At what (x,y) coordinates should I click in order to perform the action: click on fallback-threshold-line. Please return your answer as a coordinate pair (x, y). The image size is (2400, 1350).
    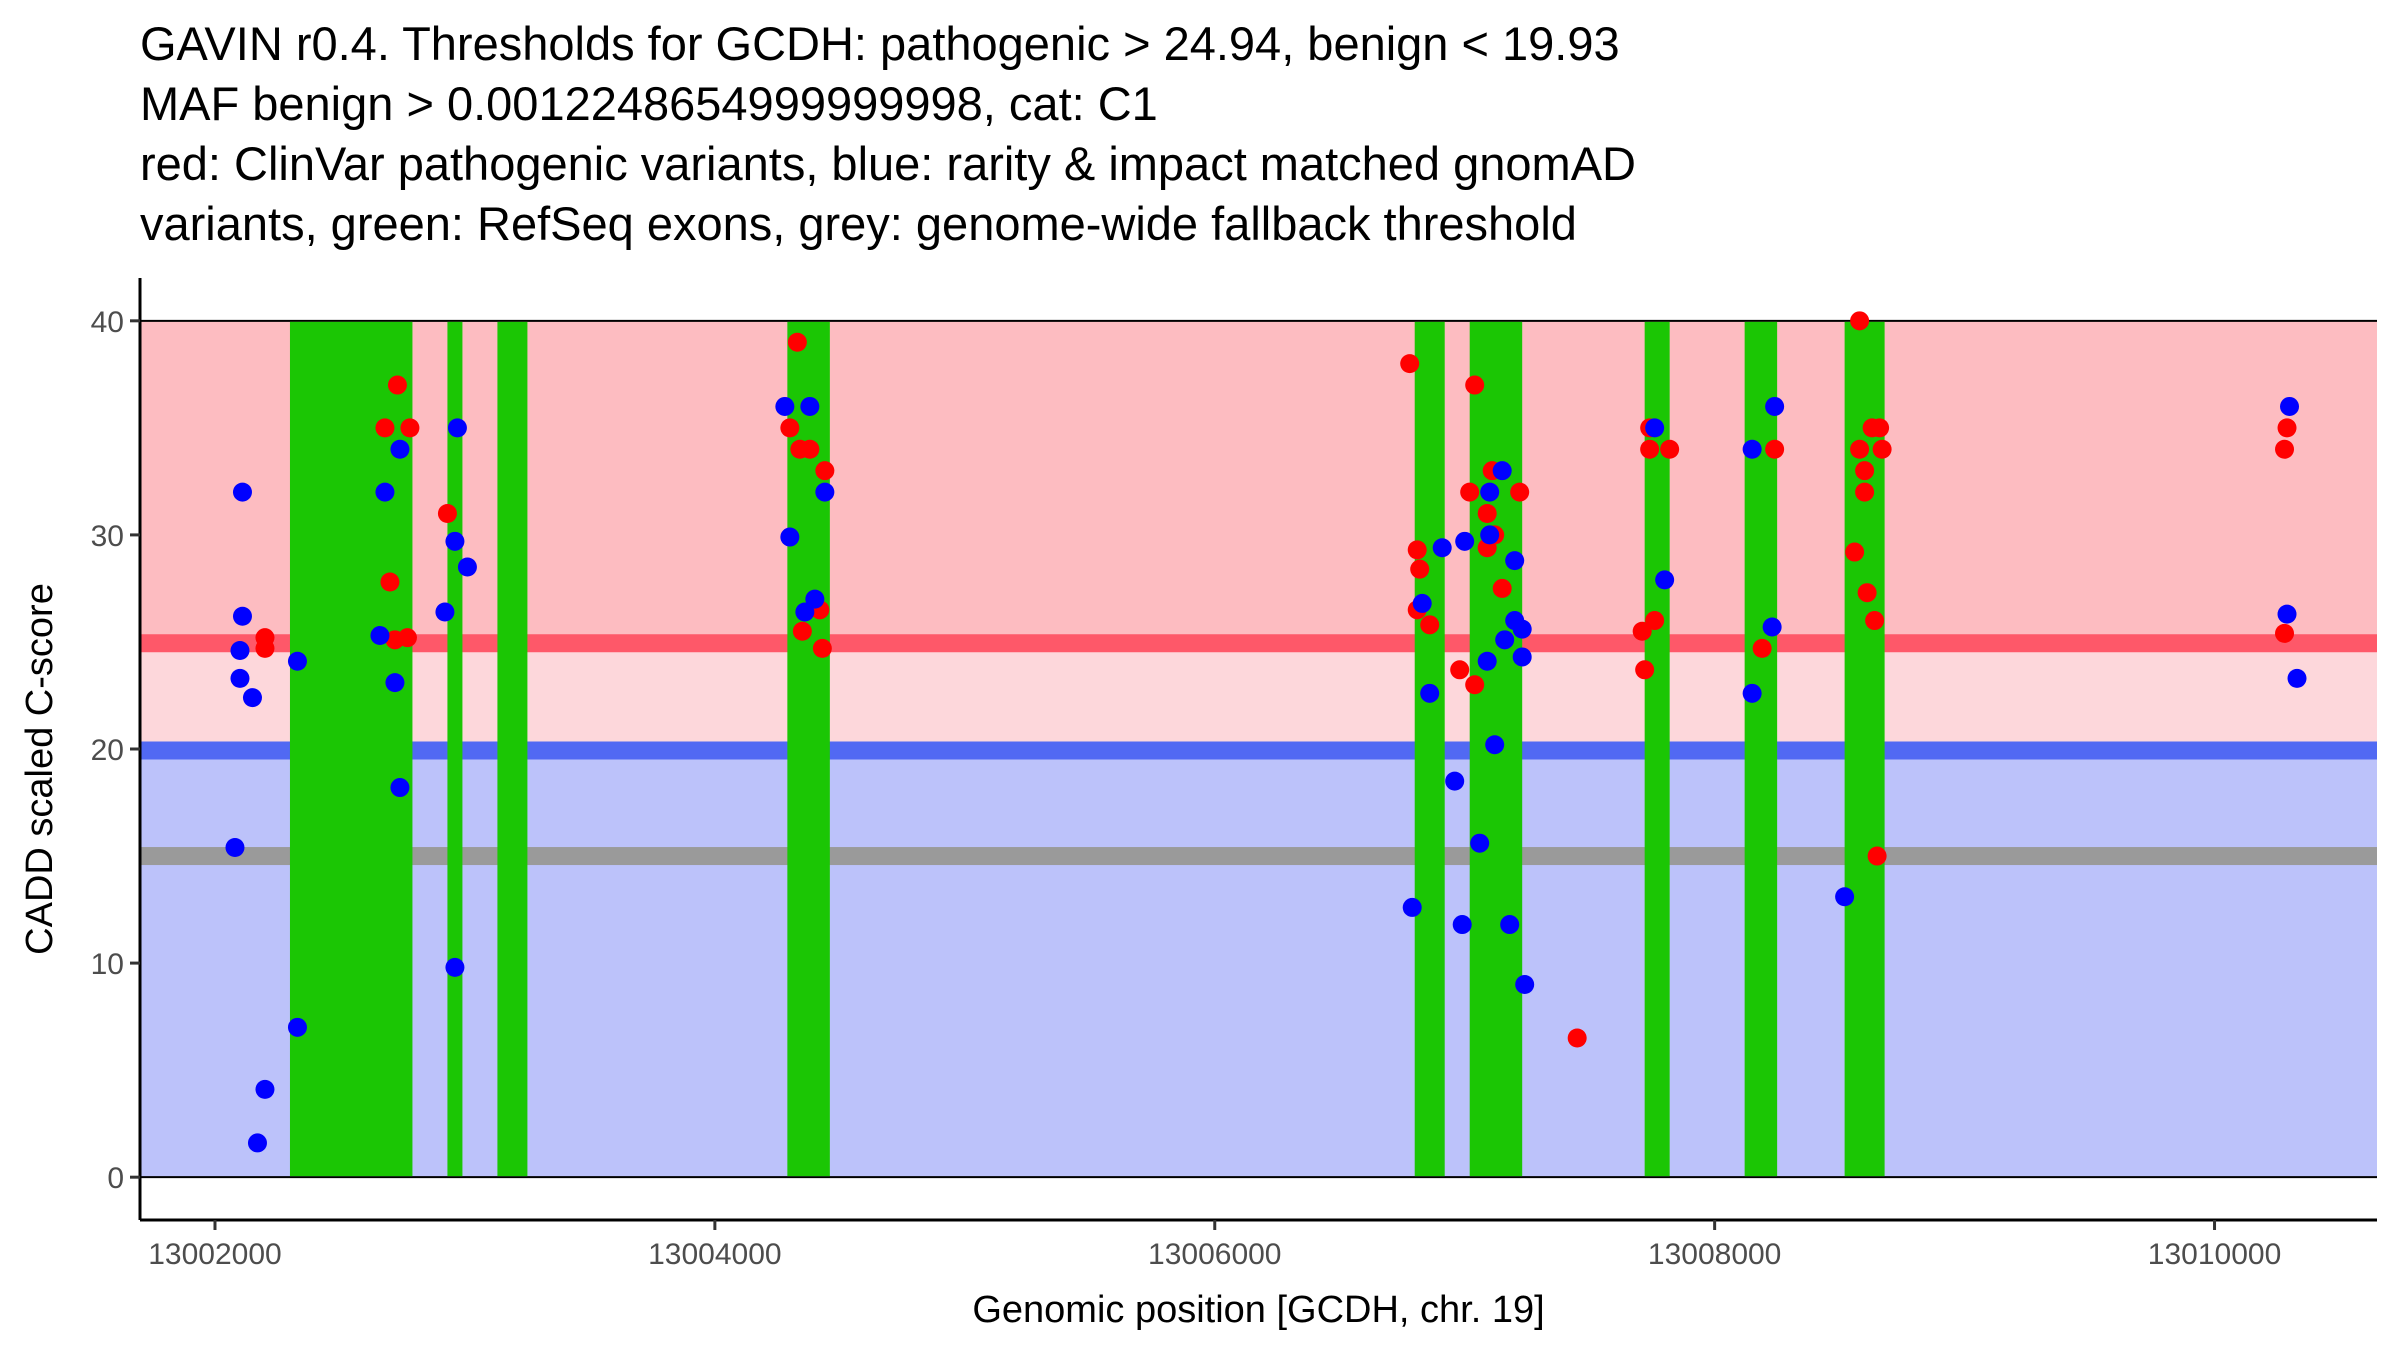
    Looking at the image, I should click on (1258, 856).